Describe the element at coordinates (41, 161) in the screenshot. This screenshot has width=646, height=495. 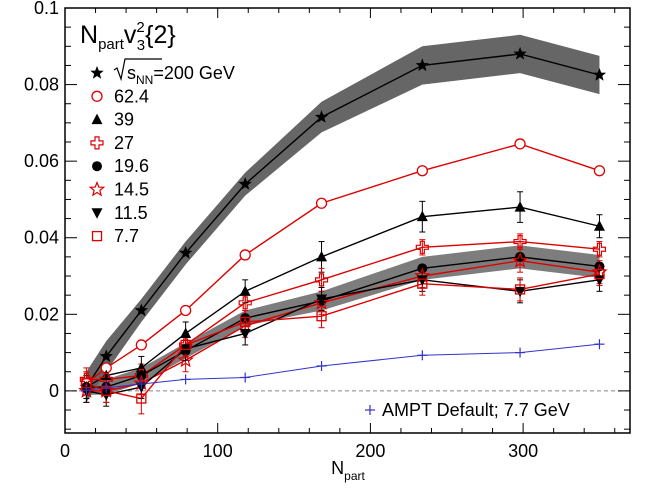
I see `y-tick-label: 0.06` at that location.